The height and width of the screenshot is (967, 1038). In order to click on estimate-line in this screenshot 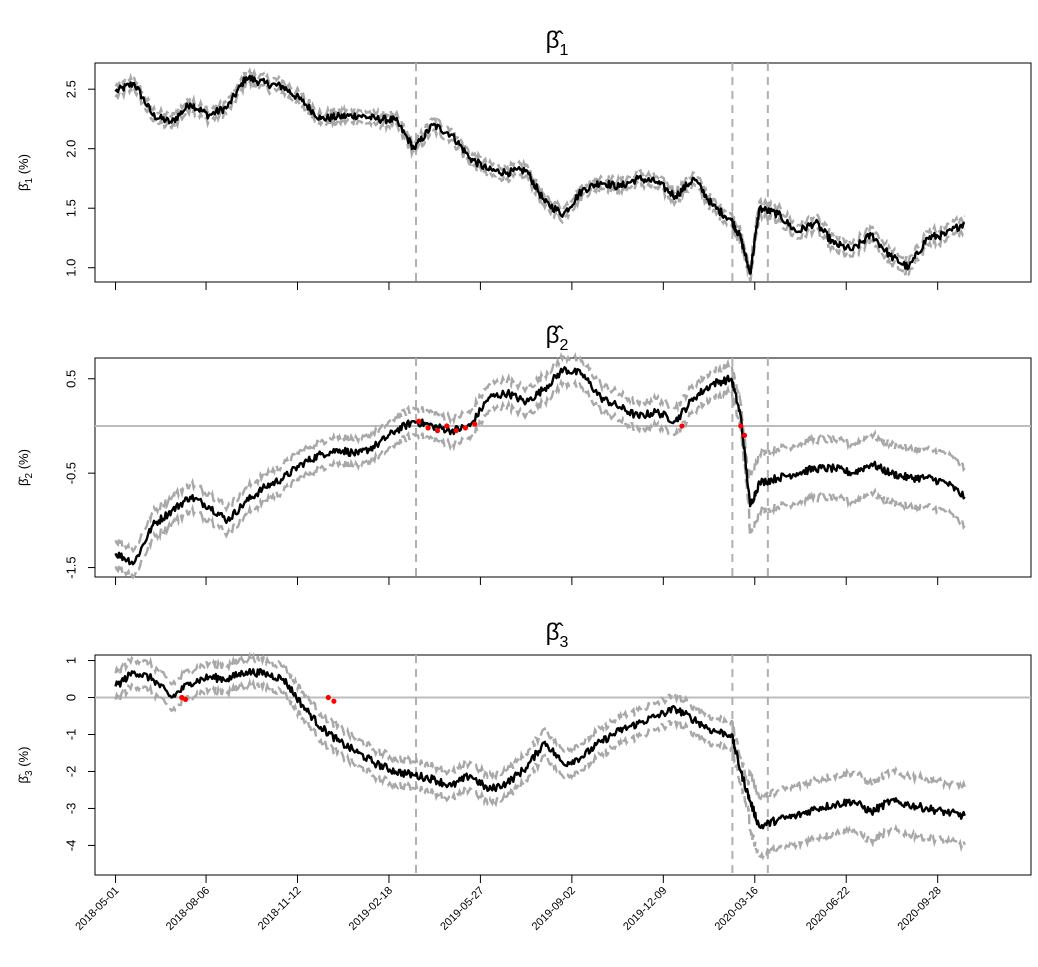, I will do `click(540, 748)`.